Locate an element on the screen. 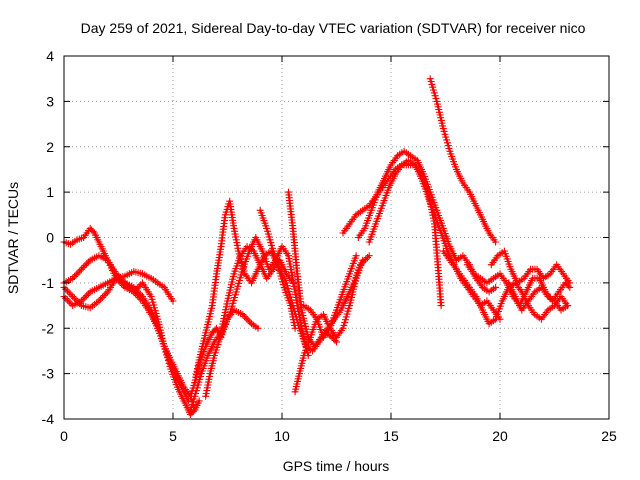  series-s19 is located at coordinates (530, 267).